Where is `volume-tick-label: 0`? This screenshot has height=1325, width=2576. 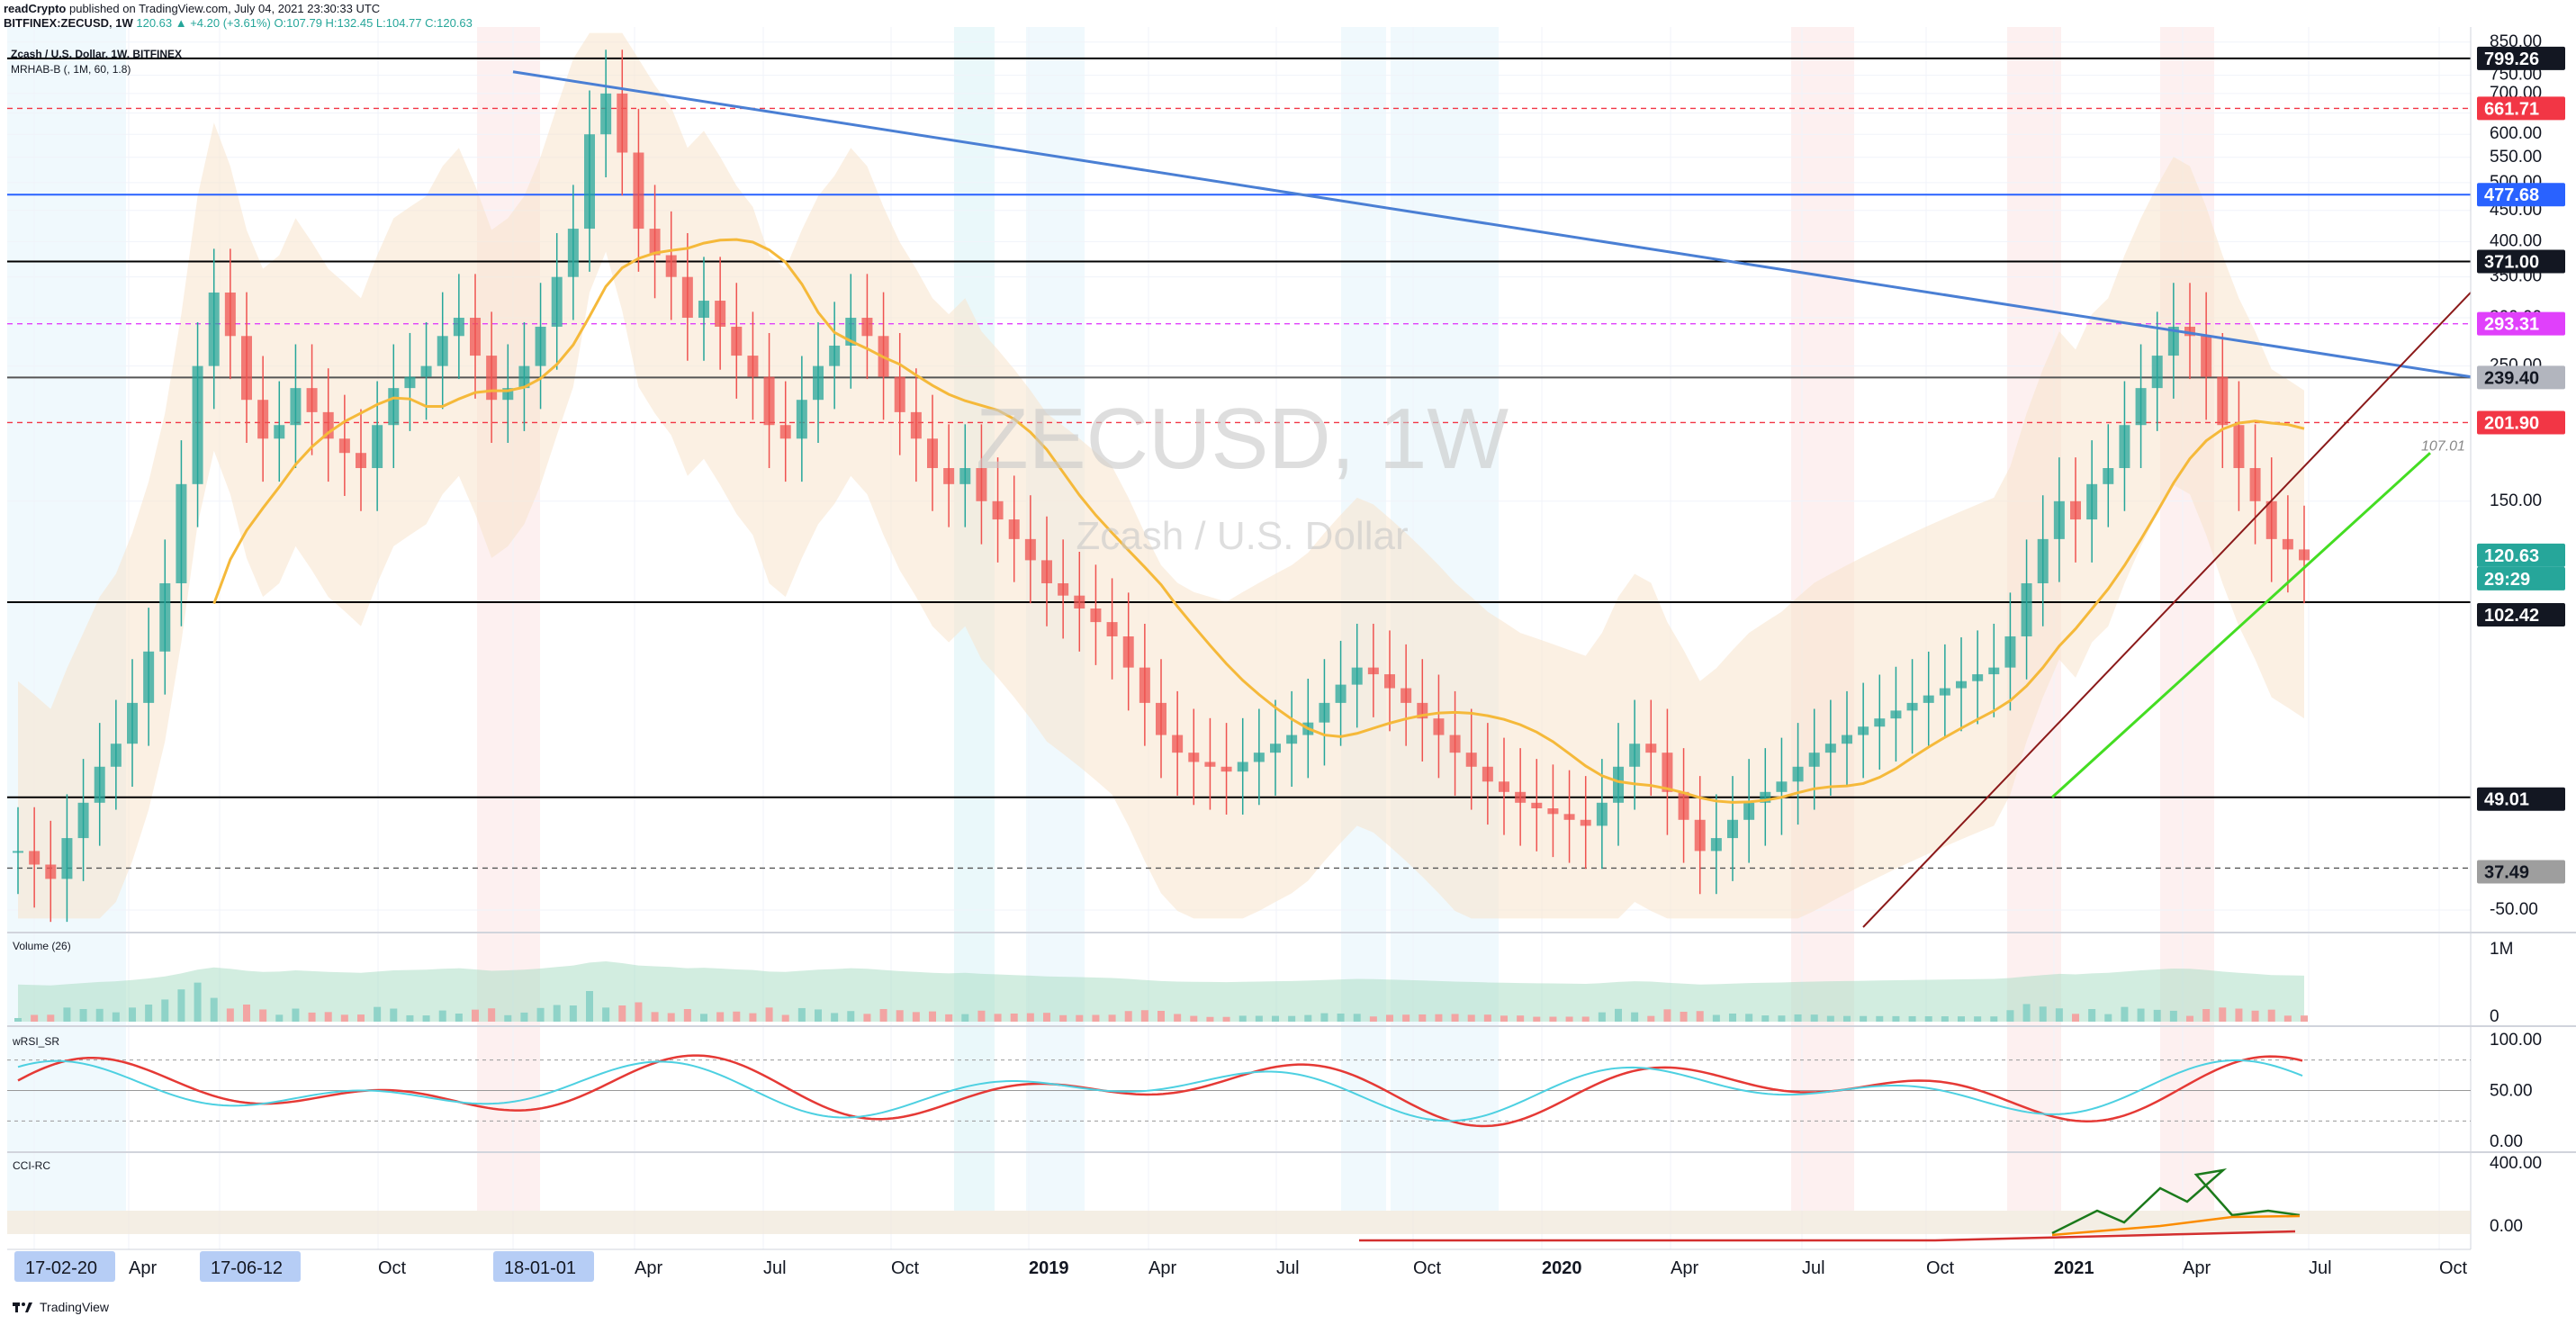
volume-tick-label: 0 is located at coordinates (2494, 1016).